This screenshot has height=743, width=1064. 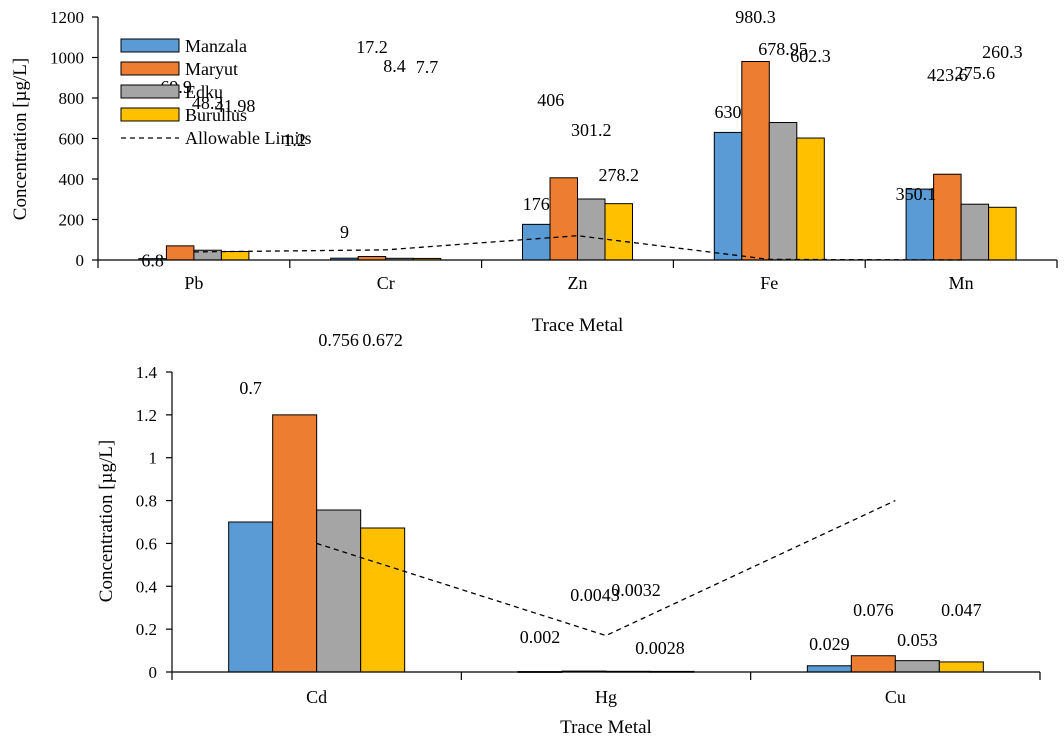 What do you see at coordinates (67, 17) in the screenshot?
I see `y-tick-label: 1200` at bounding box center [67, 17].